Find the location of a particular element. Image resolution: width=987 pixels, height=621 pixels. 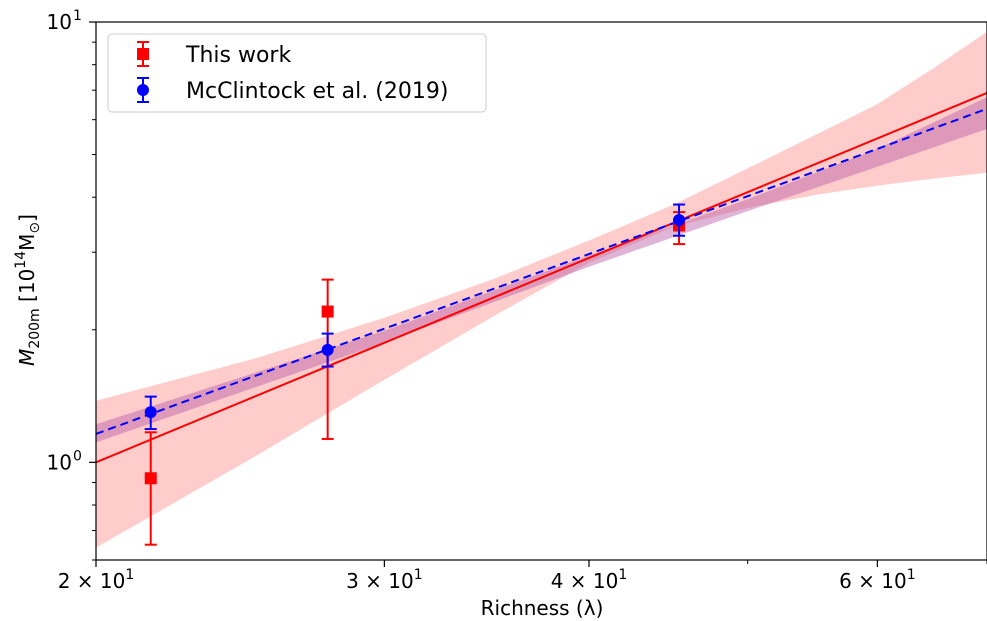

y-tick-exponent: 1 is located at coordinates (77, 16).